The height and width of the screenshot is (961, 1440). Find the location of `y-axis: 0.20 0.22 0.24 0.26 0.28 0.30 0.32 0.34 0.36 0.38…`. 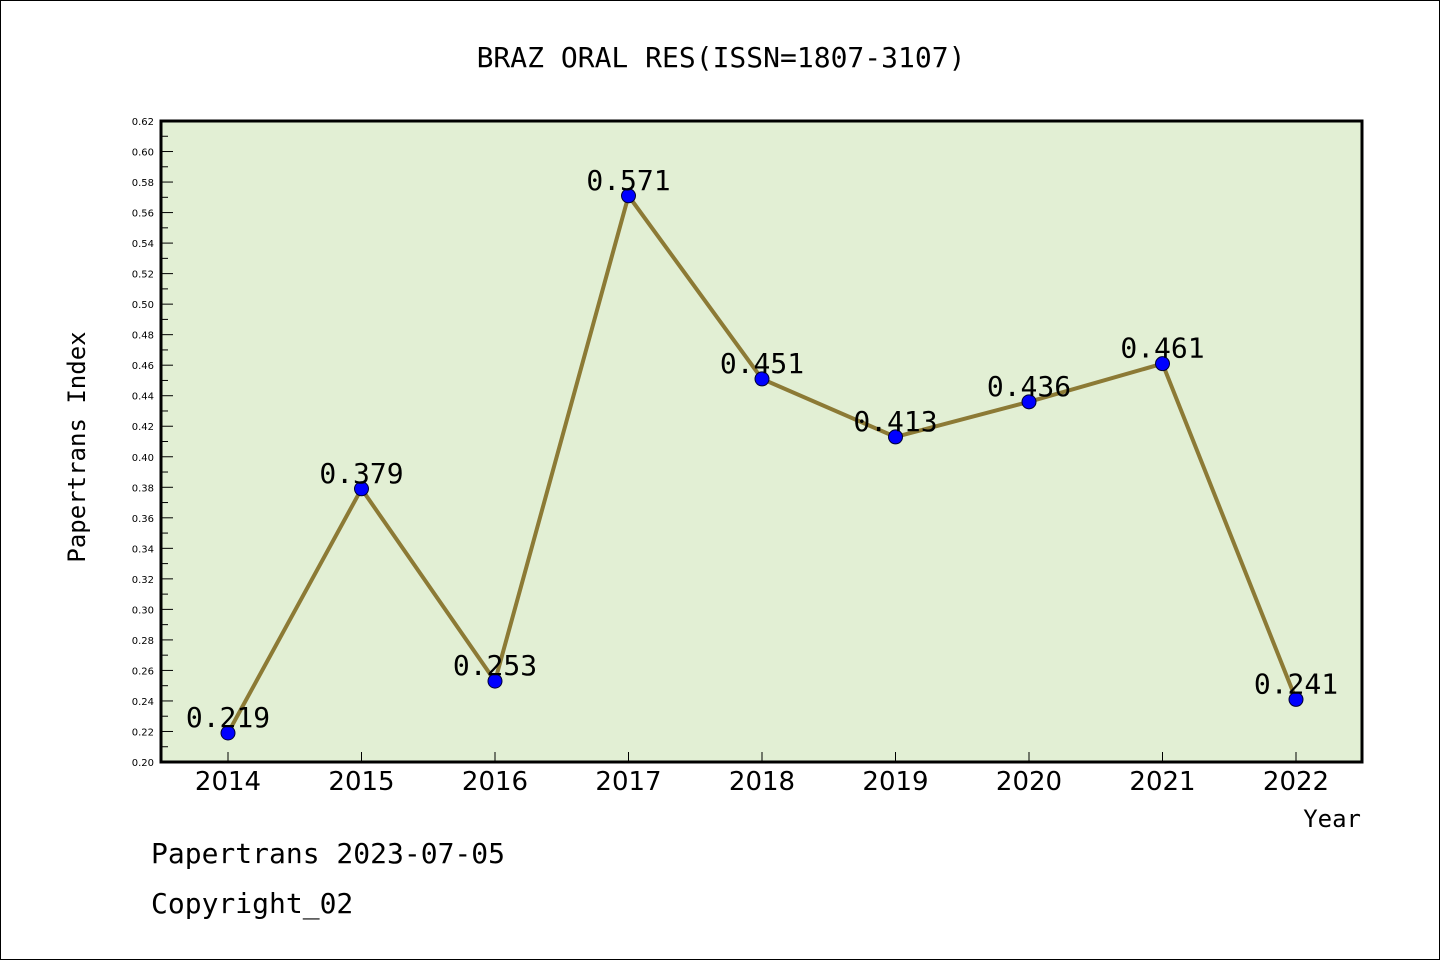

y-axis: 0.20 0.22 0.24 0.26 0.28 0.30 0.32 0.34 0.36 0.38… is located at coordinates (152, 443).